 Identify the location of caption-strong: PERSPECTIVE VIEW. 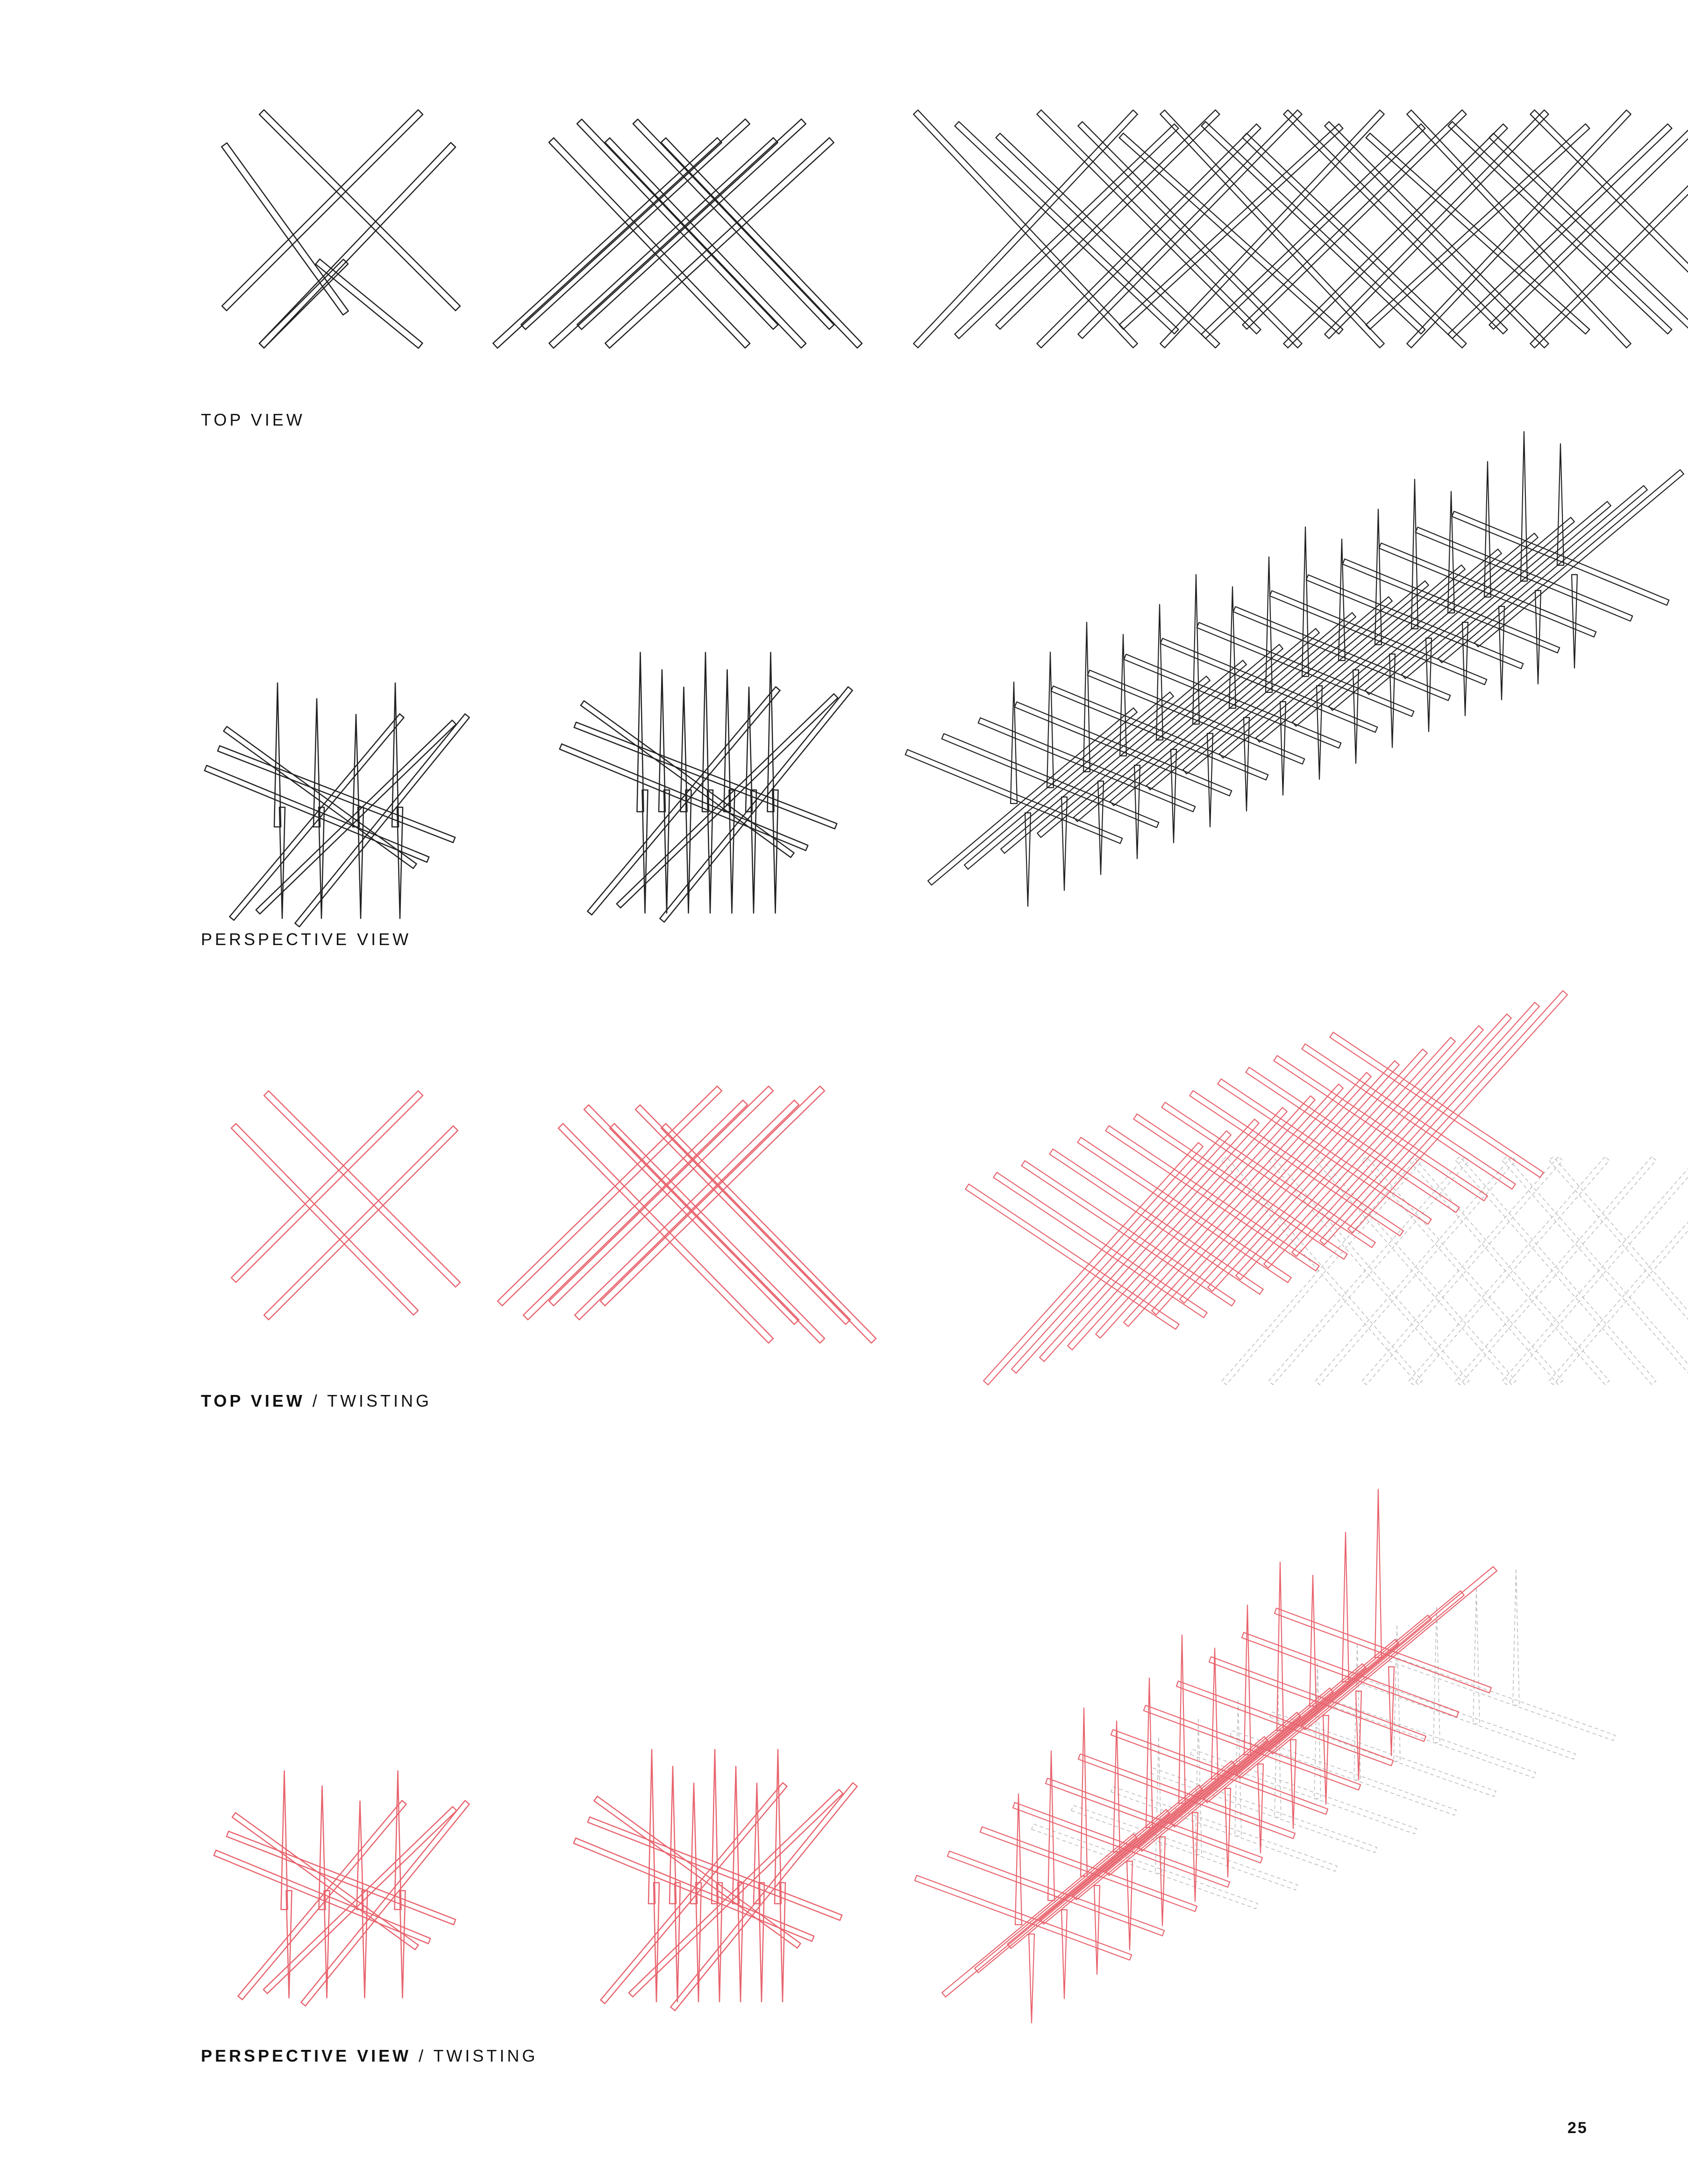
(306, 2055).